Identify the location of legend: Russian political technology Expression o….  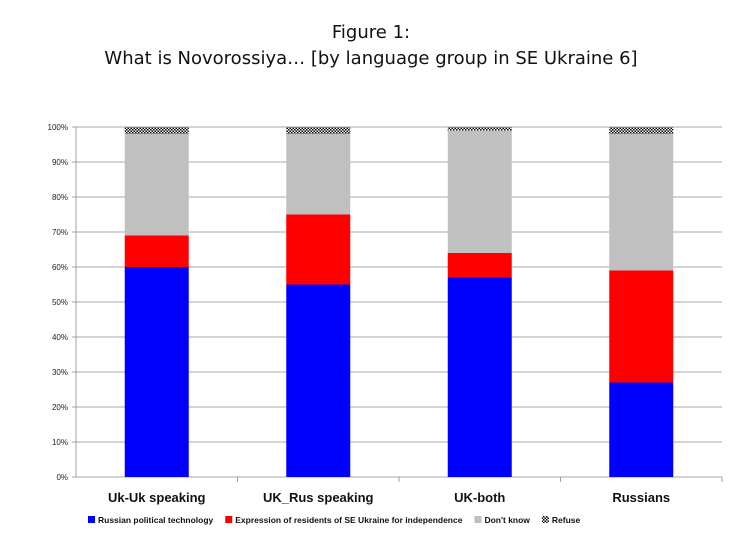
(334, 520).